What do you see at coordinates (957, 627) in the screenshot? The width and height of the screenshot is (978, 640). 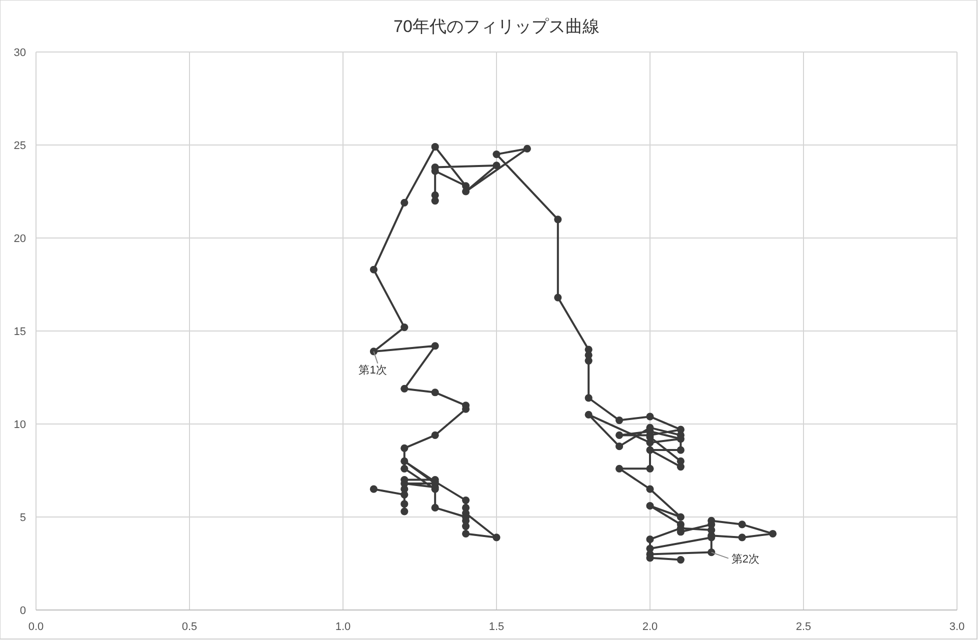 I see `x-tick-label: 3.0` at bounding box center [957, 627].